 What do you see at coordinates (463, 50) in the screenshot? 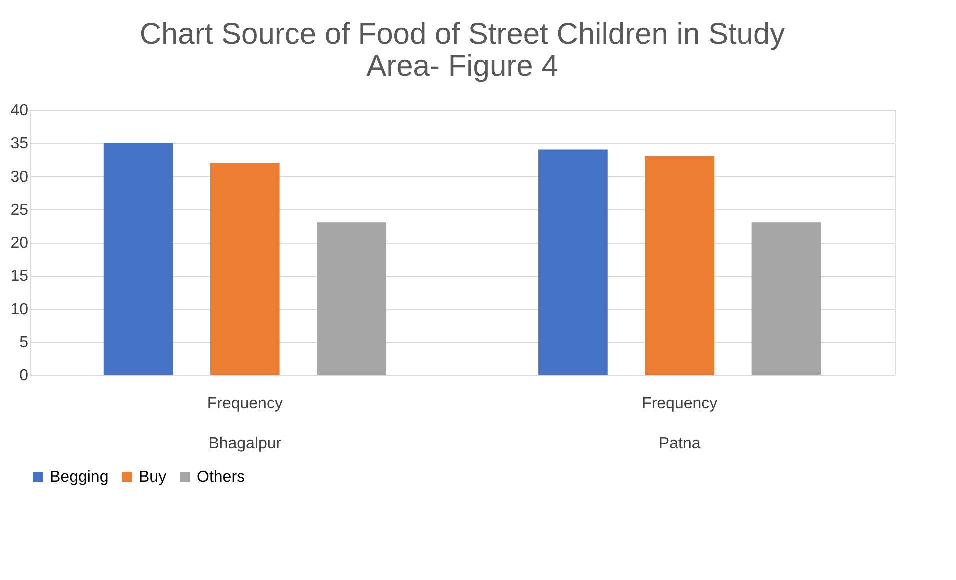
I see `chart-title: Chart Source of Food of Street Children in Study Area- Figure 4` at bounding box center [463, 50].